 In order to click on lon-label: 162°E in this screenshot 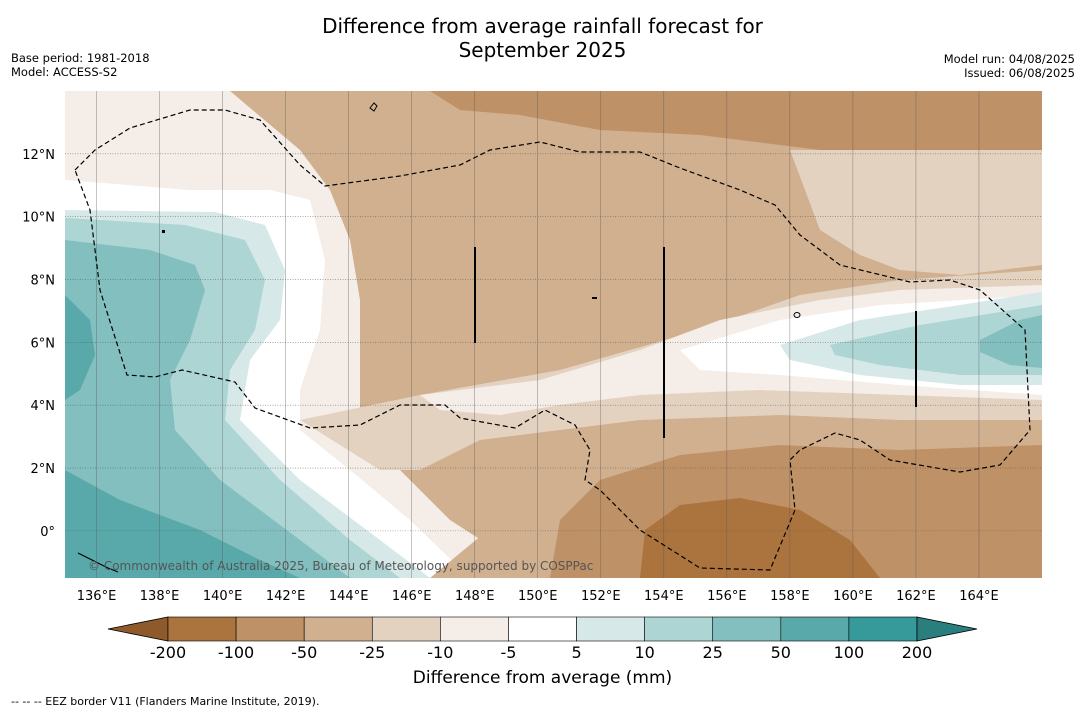, I will do `click(916, 596)`.